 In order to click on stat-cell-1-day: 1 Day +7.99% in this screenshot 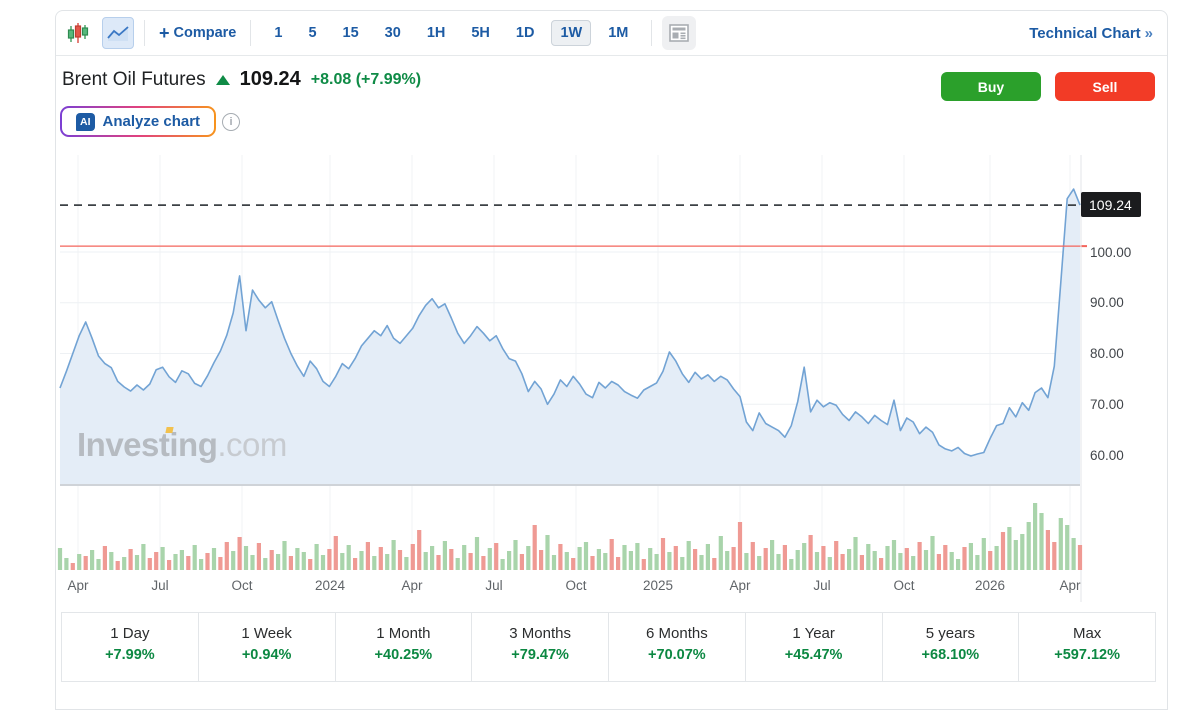, I will do `click(130, 647)`.